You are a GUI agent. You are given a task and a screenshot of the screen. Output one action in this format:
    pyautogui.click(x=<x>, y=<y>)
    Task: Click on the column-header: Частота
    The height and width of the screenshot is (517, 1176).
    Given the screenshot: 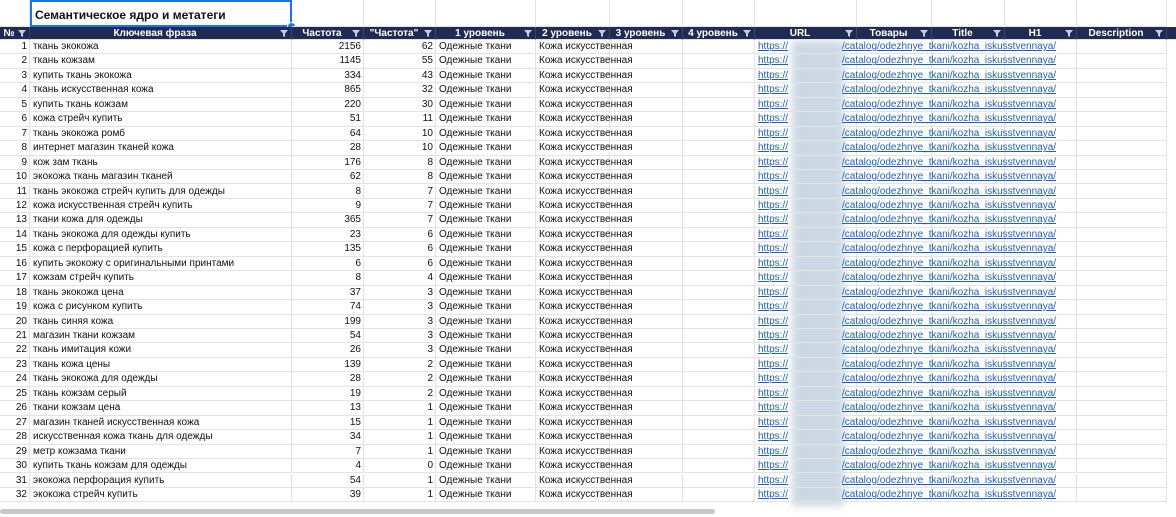 What is the action you would take?
    pyautogui.click(x=328, y=33)
    